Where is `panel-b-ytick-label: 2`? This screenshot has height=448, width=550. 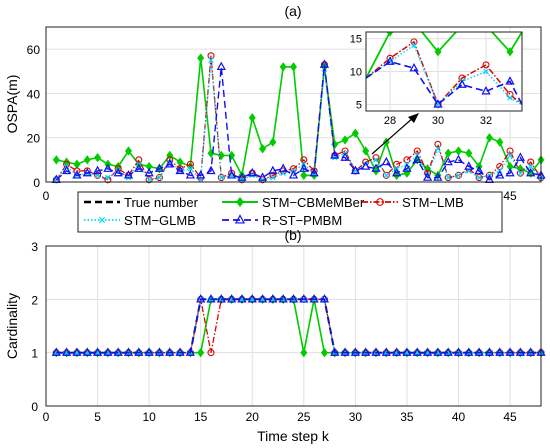
panel-b-ytick-label: 2 is located at coordinates (34, 300).